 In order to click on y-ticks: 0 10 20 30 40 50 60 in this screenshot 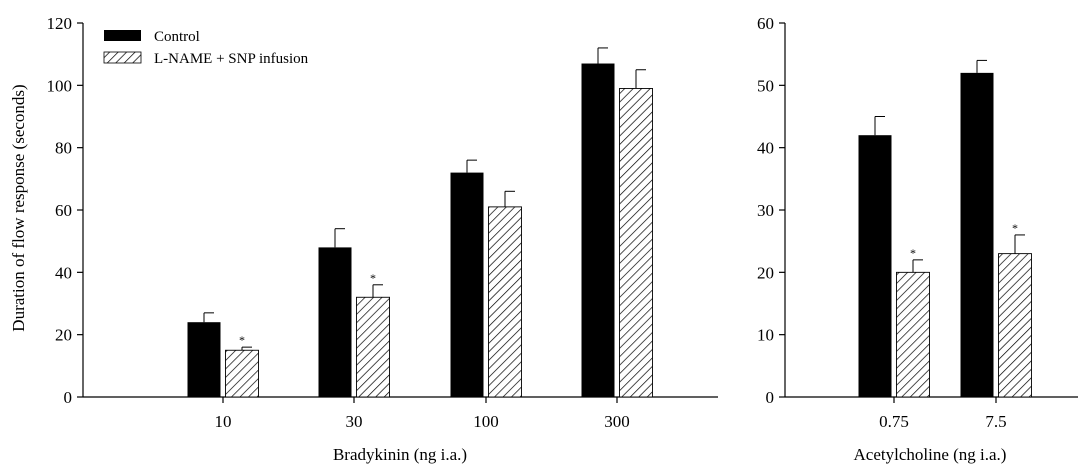, I will do `click(771, 210)`.